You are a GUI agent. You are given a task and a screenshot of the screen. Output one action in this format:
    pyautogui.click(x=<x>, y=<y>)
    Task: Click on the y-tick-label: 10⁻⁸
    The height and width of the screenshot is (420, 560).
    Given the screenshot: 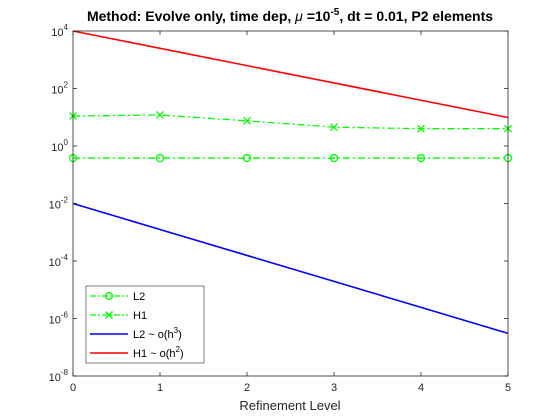 What is the action you would take?
    pyautogui.click(x=59, y=376)
    